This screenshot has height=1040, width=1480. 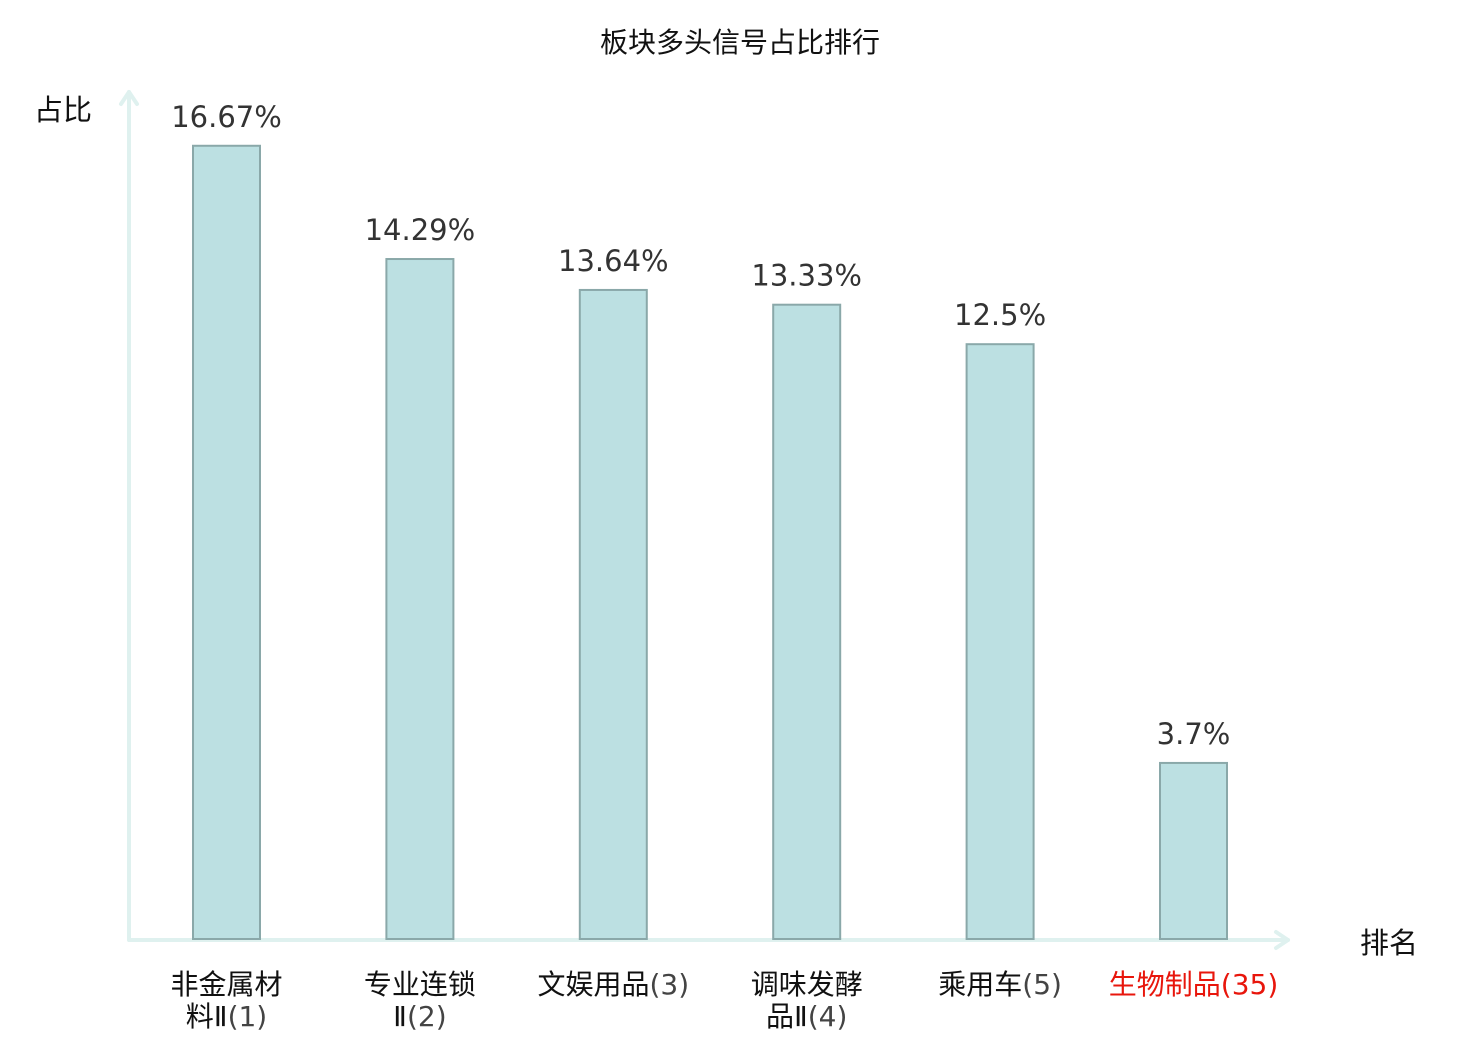 I want to click on category-label: 专业连锁 Ⅱ(2), so click(x=420, y=1000).